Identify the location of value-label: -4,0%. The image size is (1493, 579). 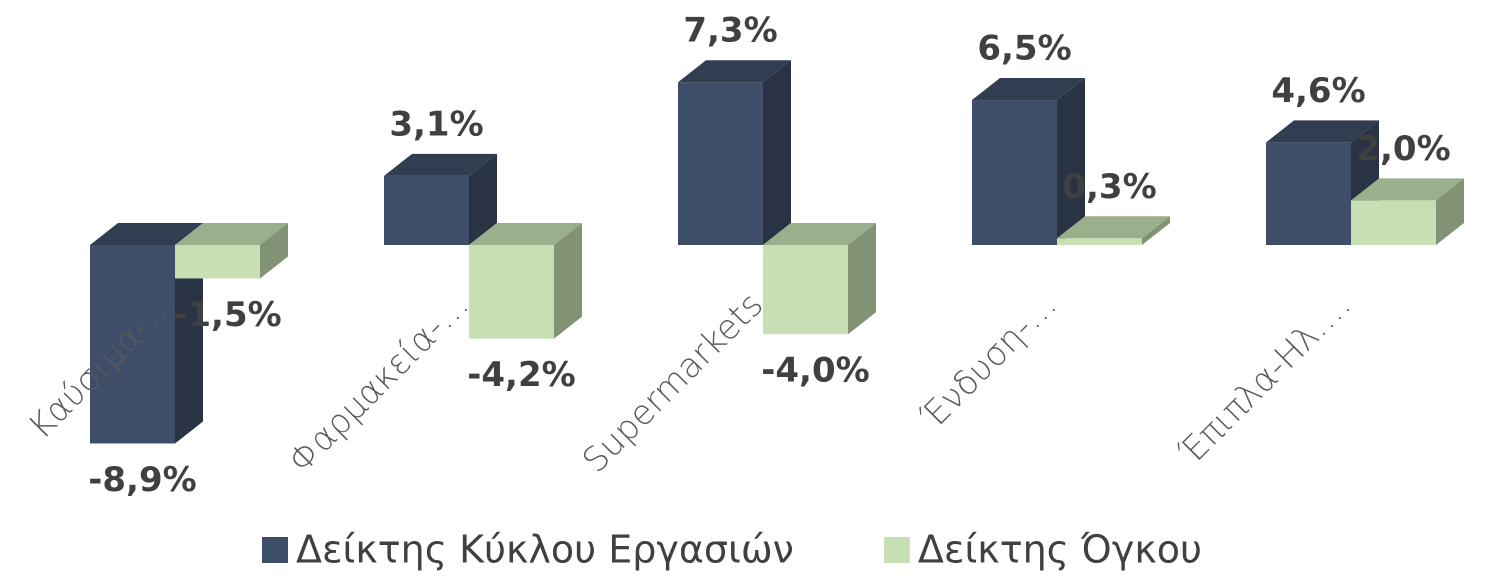
(815, 371).